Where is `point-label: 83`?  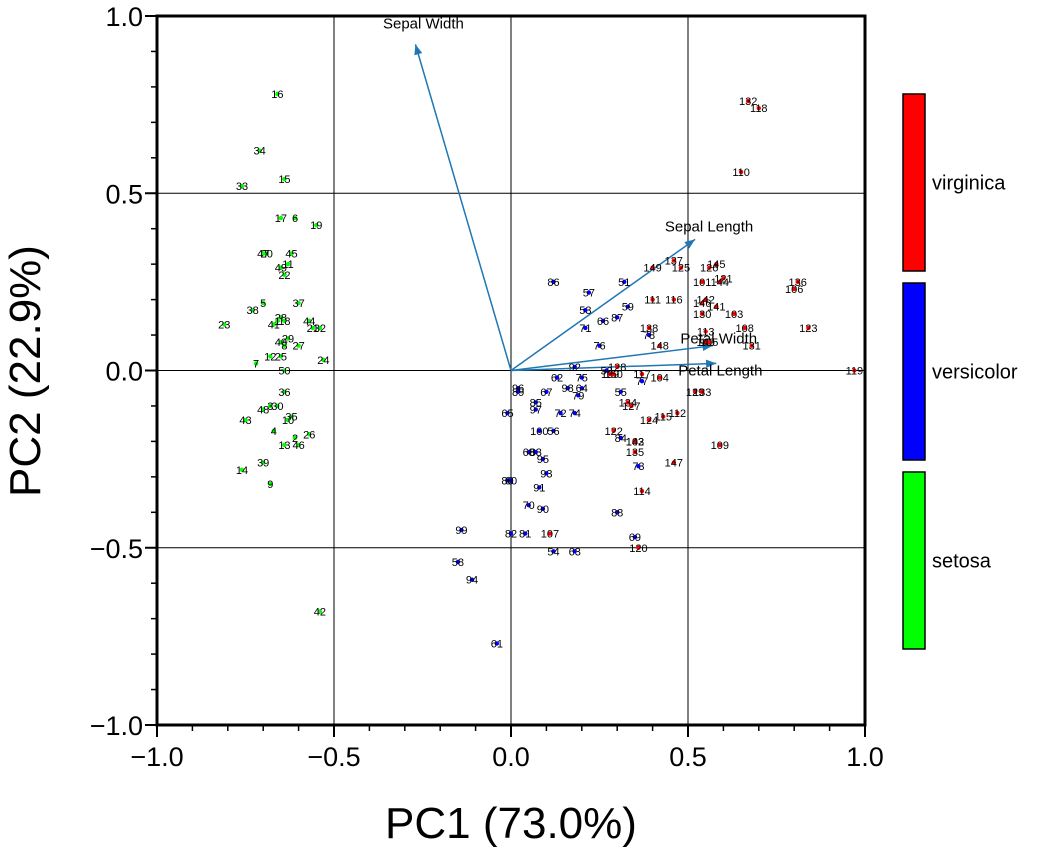
point-label: 83 is located at coordinates (536, 453).